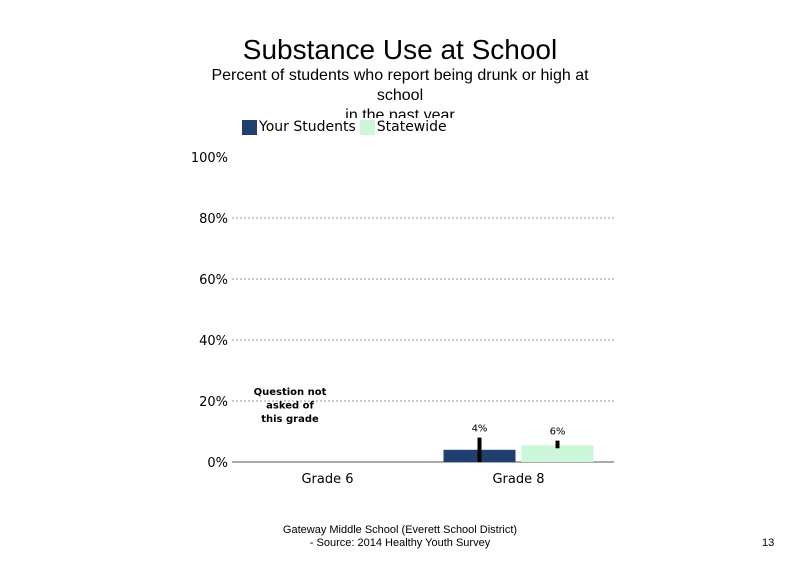 The image size is (800, 568). Describe the element at coordinates (307, 127) in the screenshot. I see `legend-label-your-students: Your Students` at that location.